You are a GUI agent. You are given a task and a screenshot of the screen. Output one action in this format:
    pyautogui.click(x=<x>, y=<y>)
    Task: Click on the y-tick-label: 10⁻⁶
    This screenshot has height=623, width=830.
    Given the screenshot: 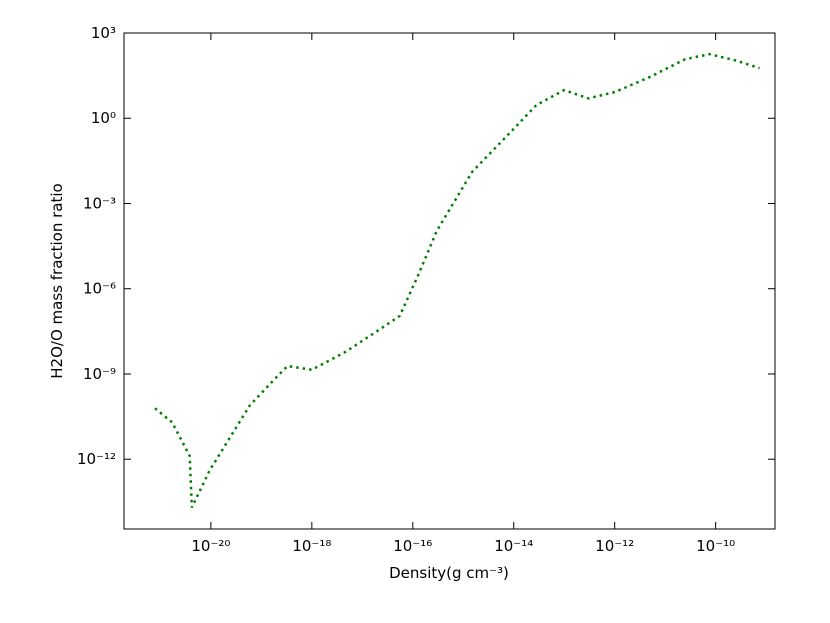 What is the action you would take?
    pyautogui.click(x=99, y=289)
    